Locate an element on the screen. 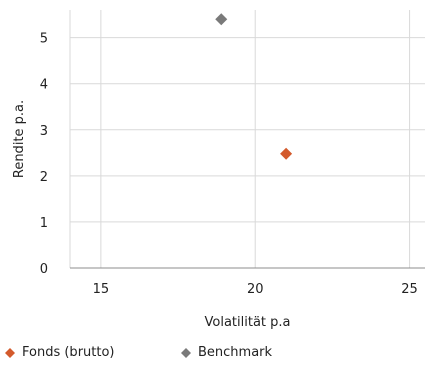 This screenshot has height=367, width=439. data-point-benchmark is located at coordinates (221, 19).